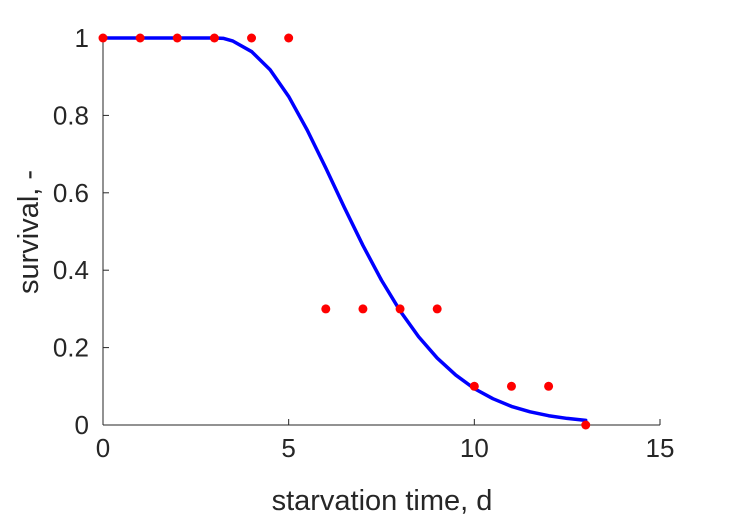  Describe the element at coordinates (660, 448) in the screenshot. I see `x-tick-label: 15` at that location.